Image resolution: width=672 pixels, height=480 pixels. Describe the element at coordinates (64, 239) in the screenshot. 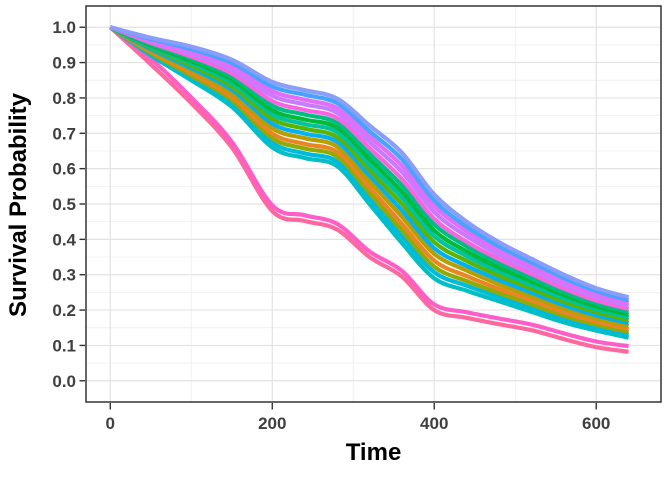

I see `y-tick-label: 0.4` at that location.